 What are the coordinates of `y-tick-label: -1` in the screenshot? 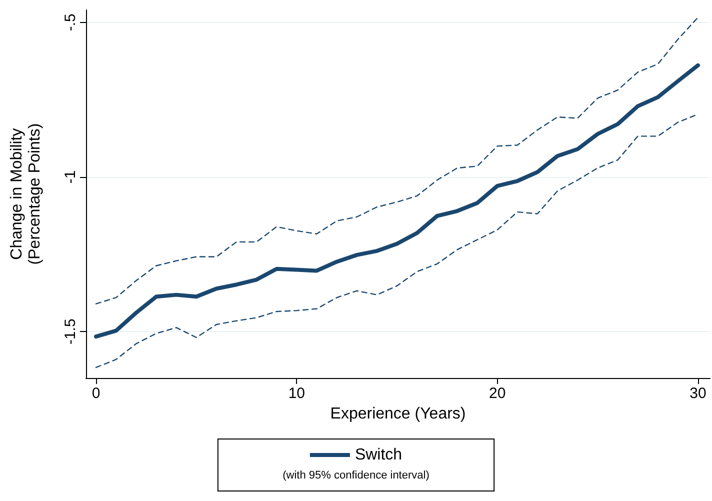 It's located at (70, 177).